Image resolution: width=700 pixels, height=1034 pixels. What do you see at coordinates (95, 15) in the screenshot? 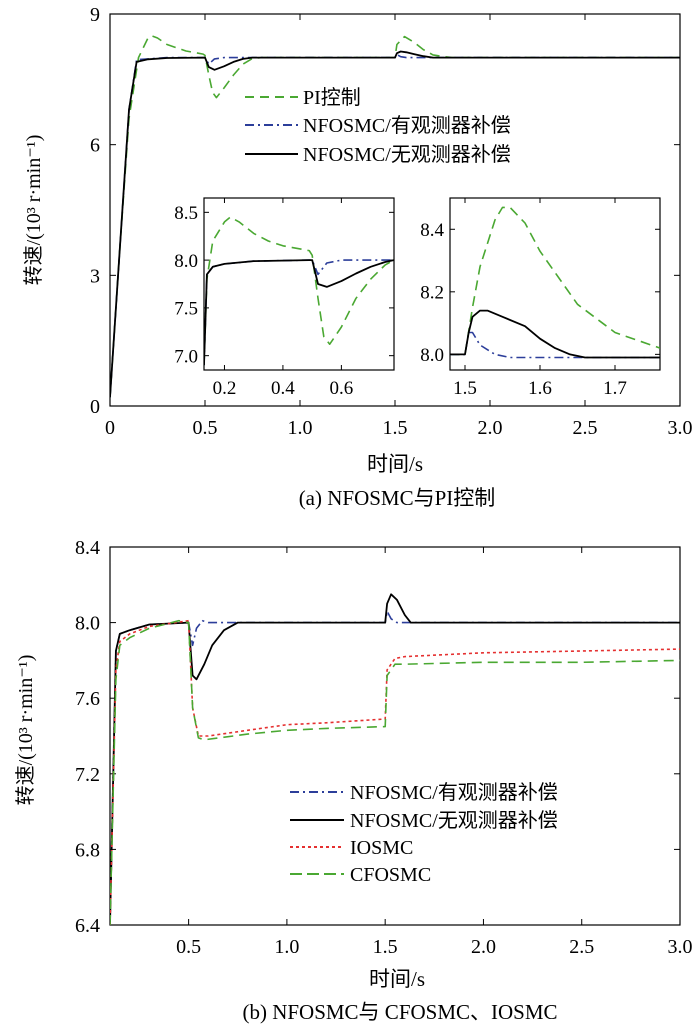
I see `panel-a-ytick-label: 9` at bounding box center [95, 15].